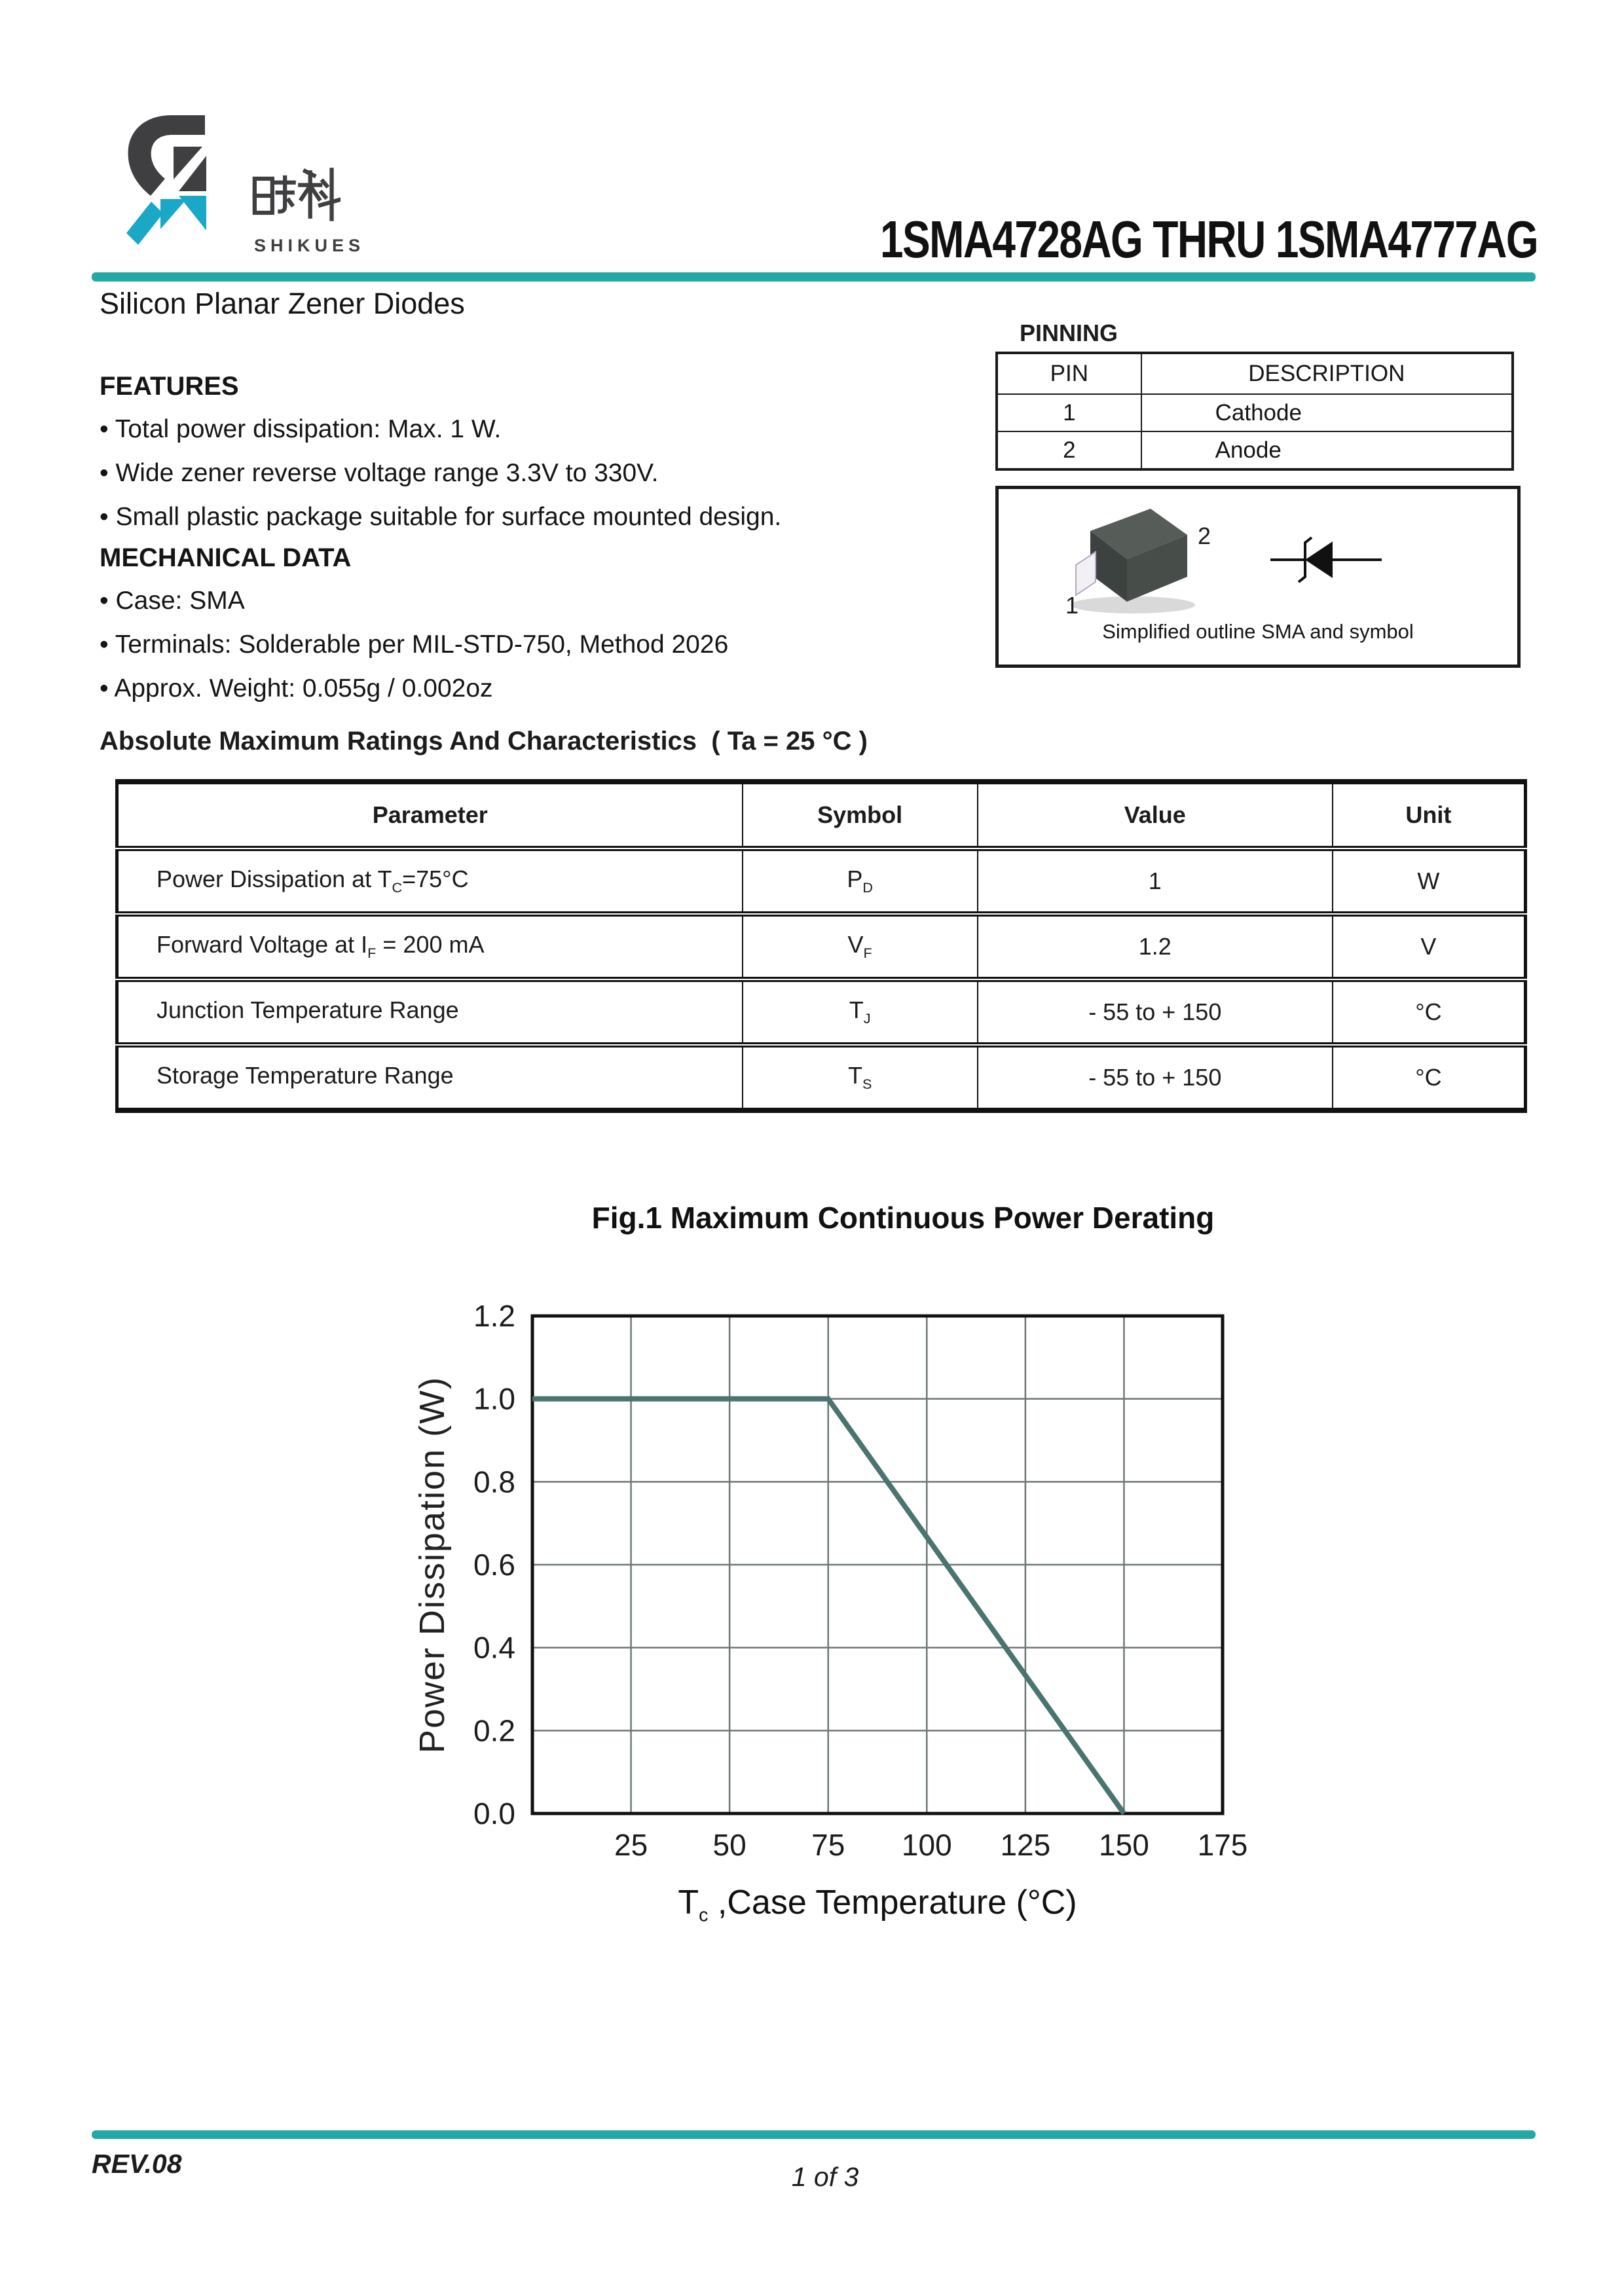  What do you see at coordinates (494, 1316) in the screenshot?
I see `svg-text: 1.2` at bounding box center [494, 1316].